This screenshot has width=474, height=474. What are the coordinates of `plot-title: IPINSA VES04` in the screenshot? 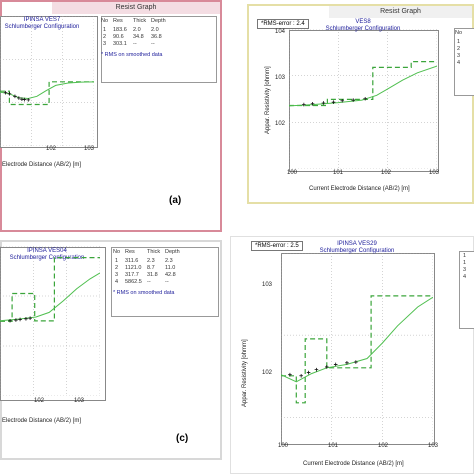 It's located at (47, 251).